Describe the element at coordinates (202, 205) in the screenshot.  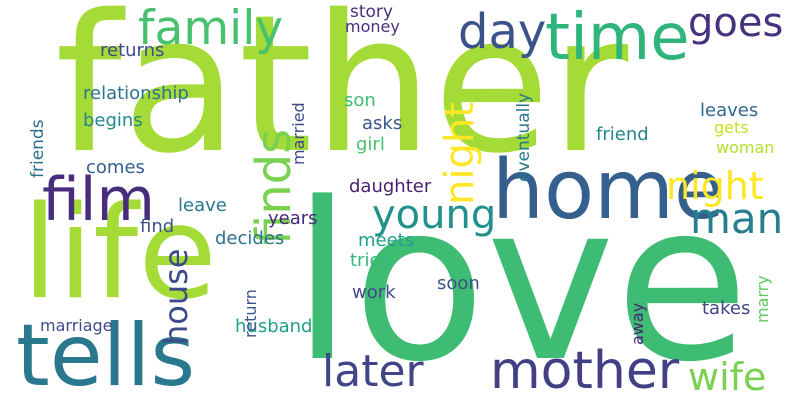
I see `word-leave: leave` at that location.